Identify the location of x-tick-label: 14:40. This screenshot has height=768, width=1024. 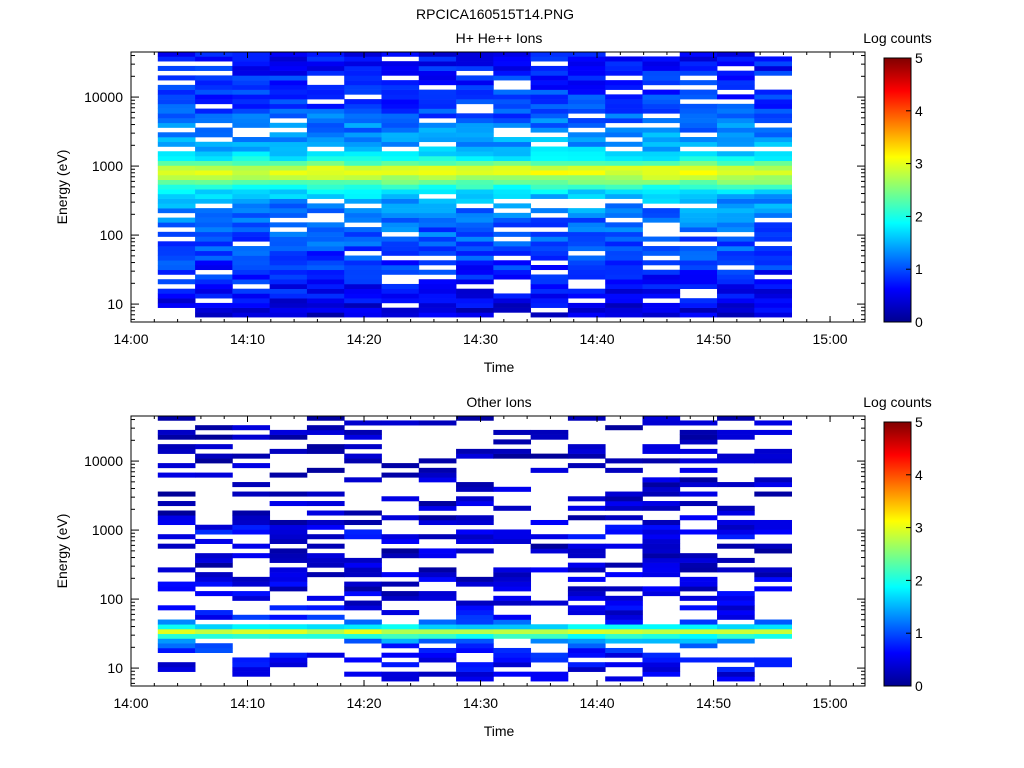
(597, 339).